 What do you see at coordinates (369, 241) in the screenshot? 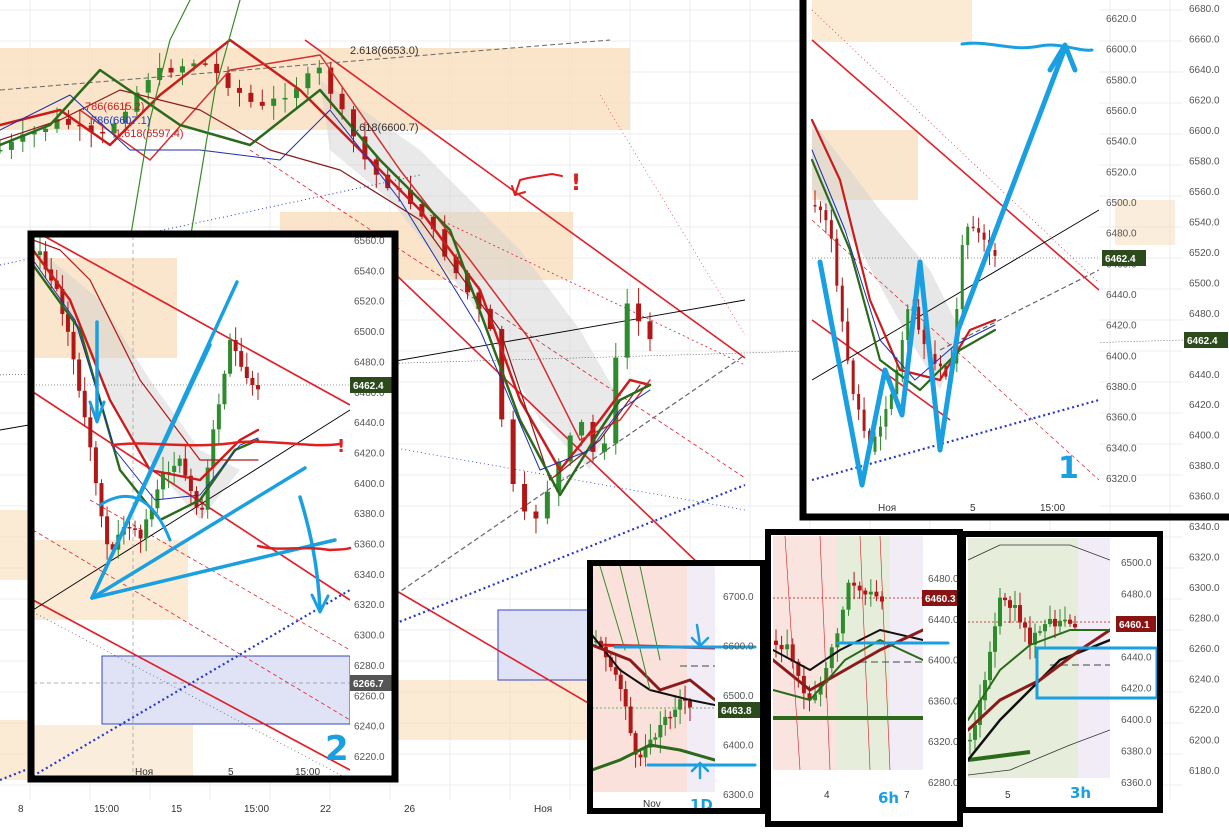
I see `p2-y-tick: 6560.0` at bounding box center [369, 241].